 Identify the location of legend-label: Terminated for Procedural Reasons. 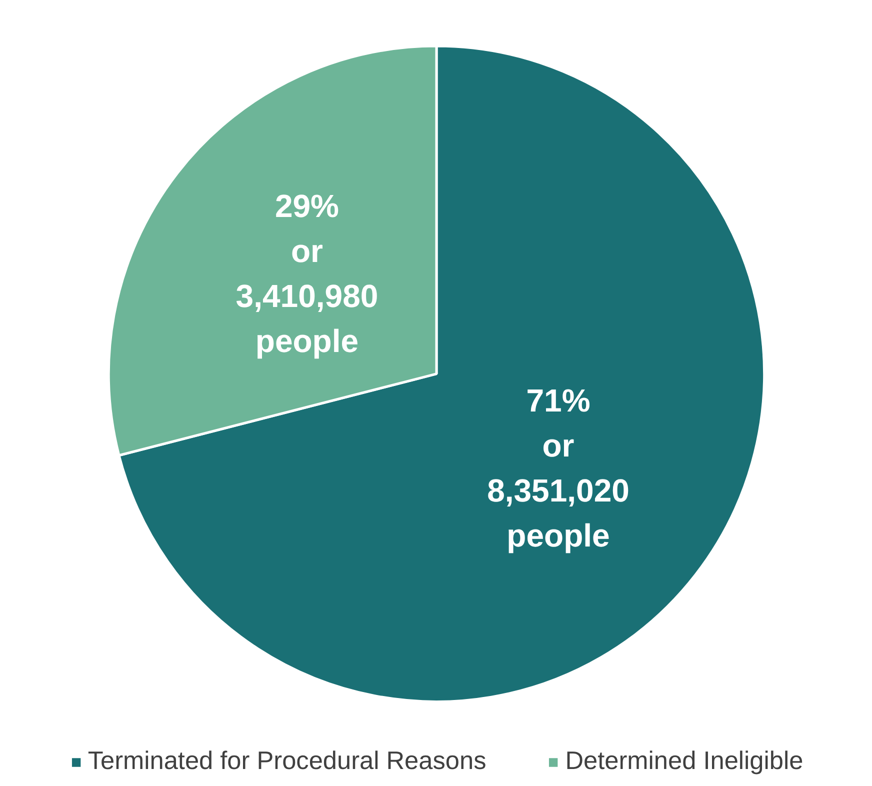
(287, 761).